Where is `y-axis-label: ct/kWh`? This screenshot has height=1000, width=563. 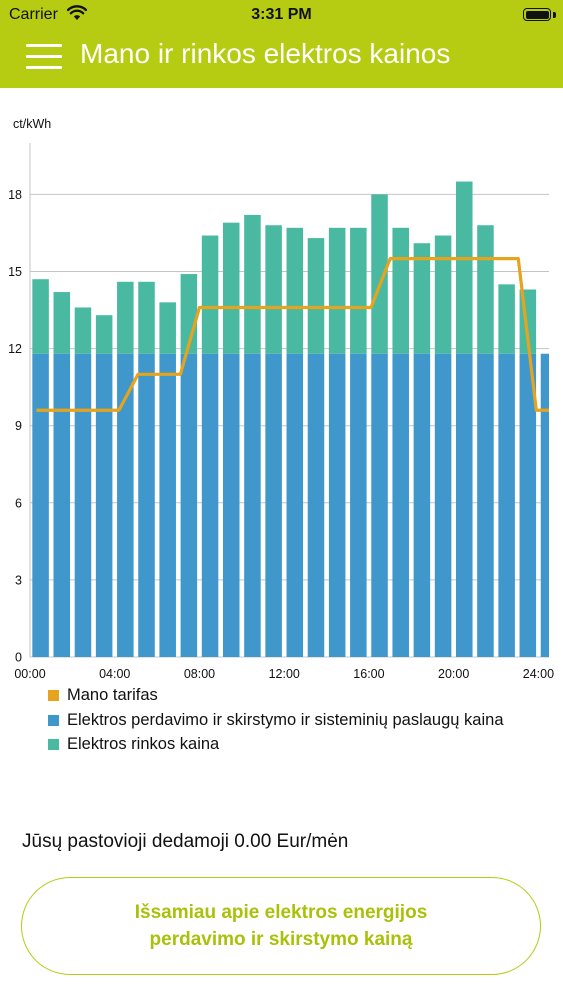 y-axis-label: ct/kWh is located at coordinates (32, 124).